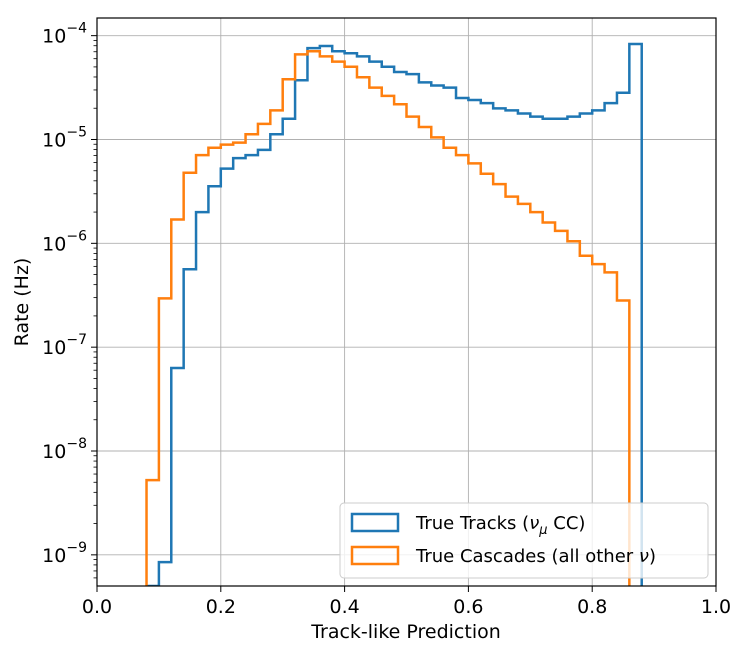 The image size is (747, 654). What do you see at coordinates (344, 607) in the screenshot?
I see `x-tick-label: 0.4` at bounding box center [344, 607].